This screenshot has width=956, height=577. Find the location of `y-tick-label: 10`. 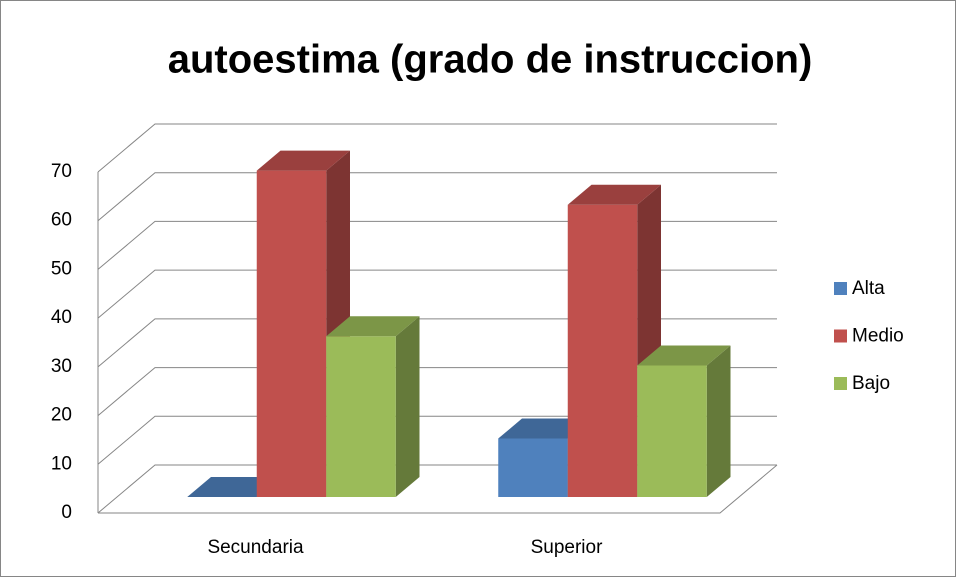

y-tick-label: 10 is located at coordinates (61, 463).